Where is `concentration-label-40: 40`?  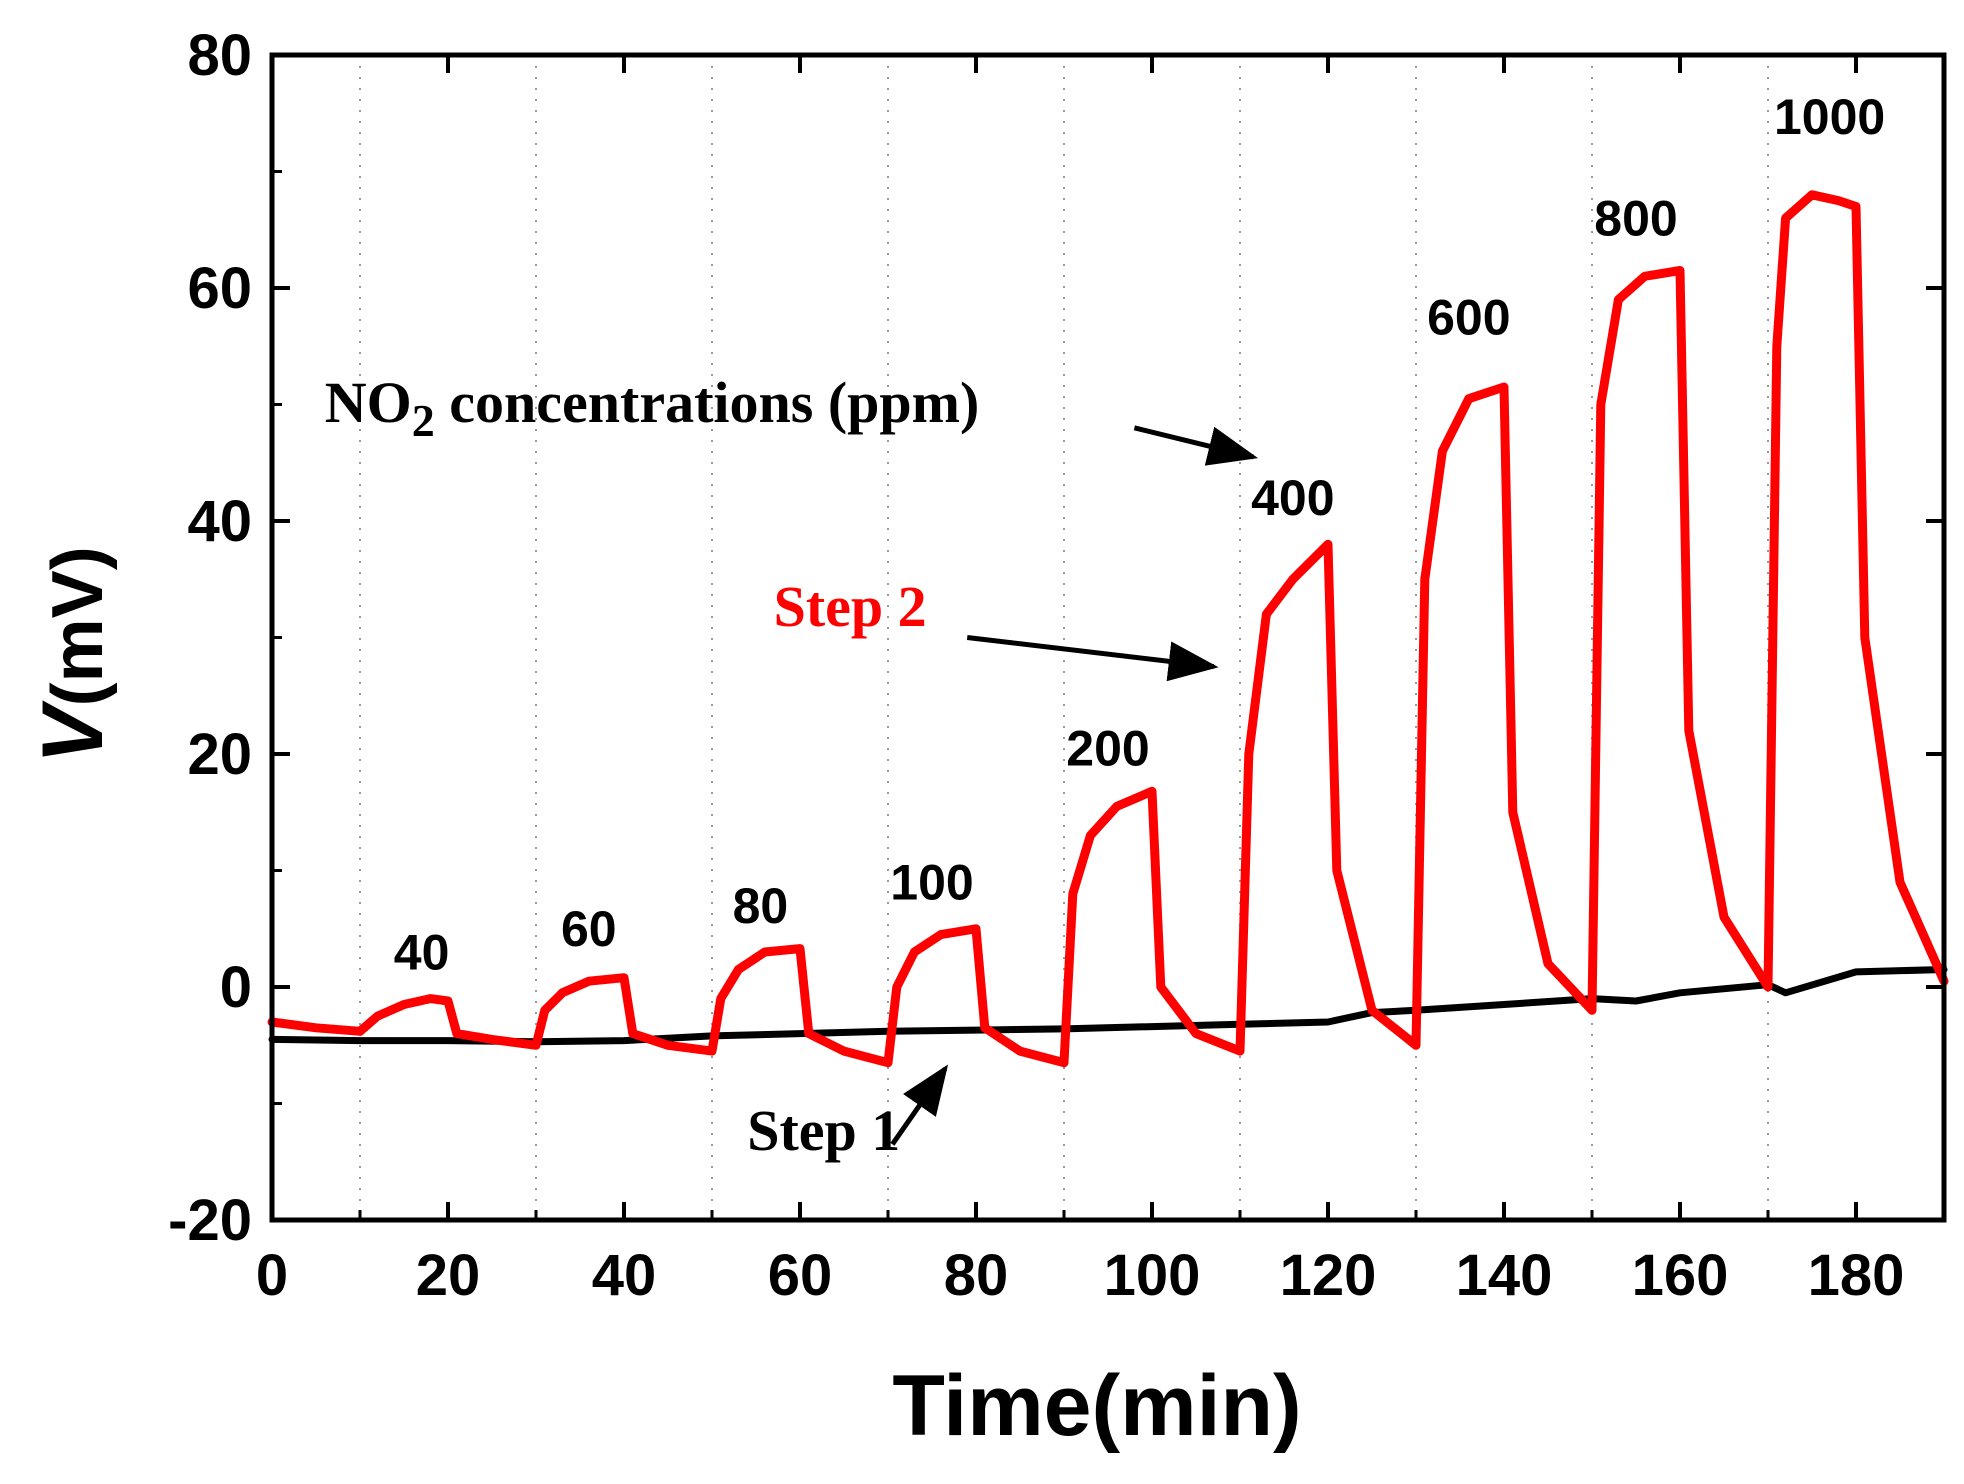
concentration-label-40: 40 is located at coordinates (422, 953).